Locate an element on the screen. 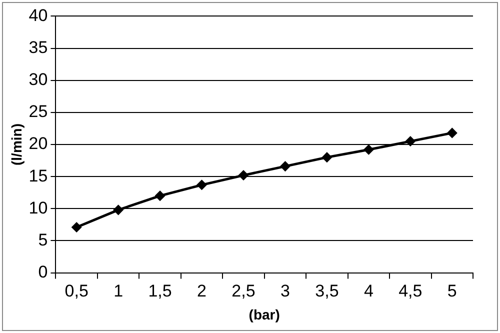 This screenshot has width=500, height=333. y-tick-label: 10 is located at coordinates (38, 208).